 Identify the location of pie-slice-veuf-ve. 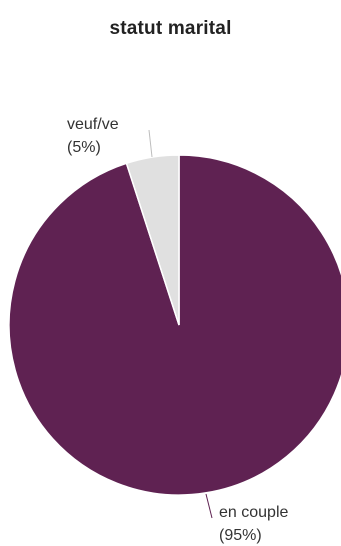
(152, 240).